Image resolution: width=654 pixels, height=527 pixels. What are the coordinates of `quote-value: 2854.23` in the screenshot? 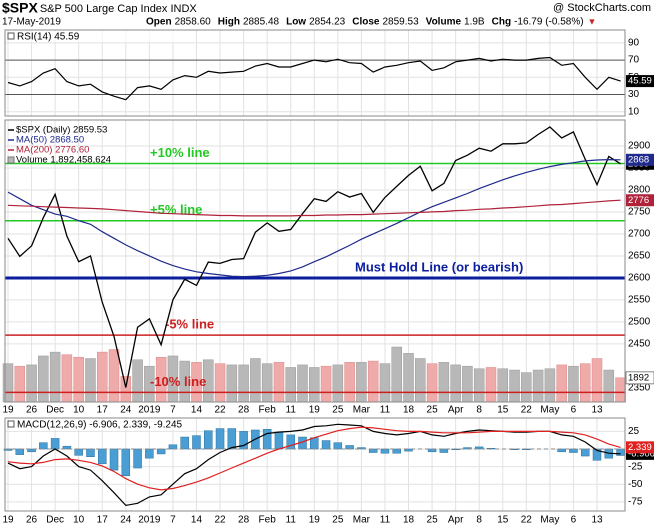 It's located at (327, 22).